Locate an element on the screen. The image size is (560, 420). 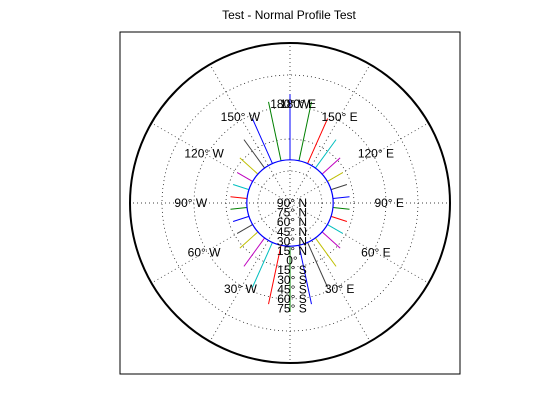
chart-title: Test - Normal Profile Test is located at coordinates (289, 15).